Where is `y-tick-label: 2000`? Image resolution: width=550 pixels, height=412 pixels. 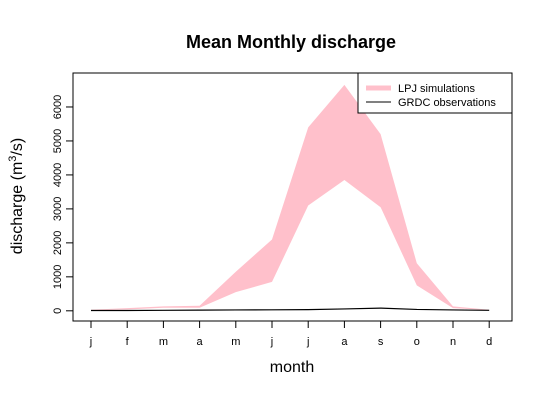
y-tick-label: 2000 is located at coordinates (58, 243).